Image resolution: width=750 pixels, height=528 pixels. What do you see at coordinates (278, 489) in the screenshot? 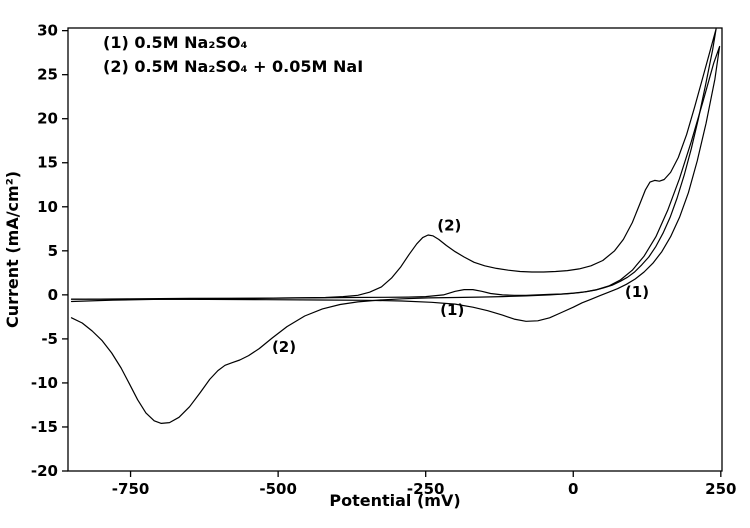
I see `x-tick-label: -500` at bounding box center [278, 489].